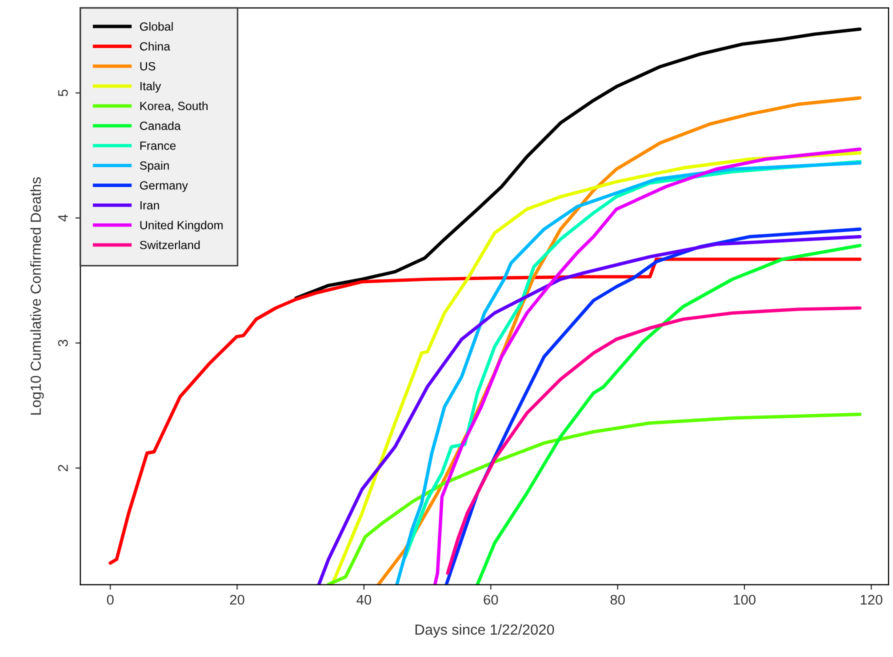 This screenshot has width=893, height=657. I want to click on x-tick-label: 100, so click(745, 599).